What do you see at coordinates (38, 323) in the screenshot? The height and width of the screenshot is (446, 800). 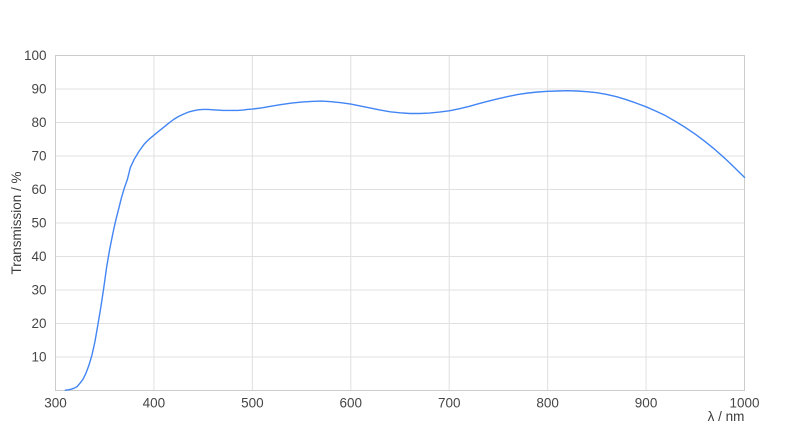 I see `y-tick-label: 20` at bounding box center [38, 323].